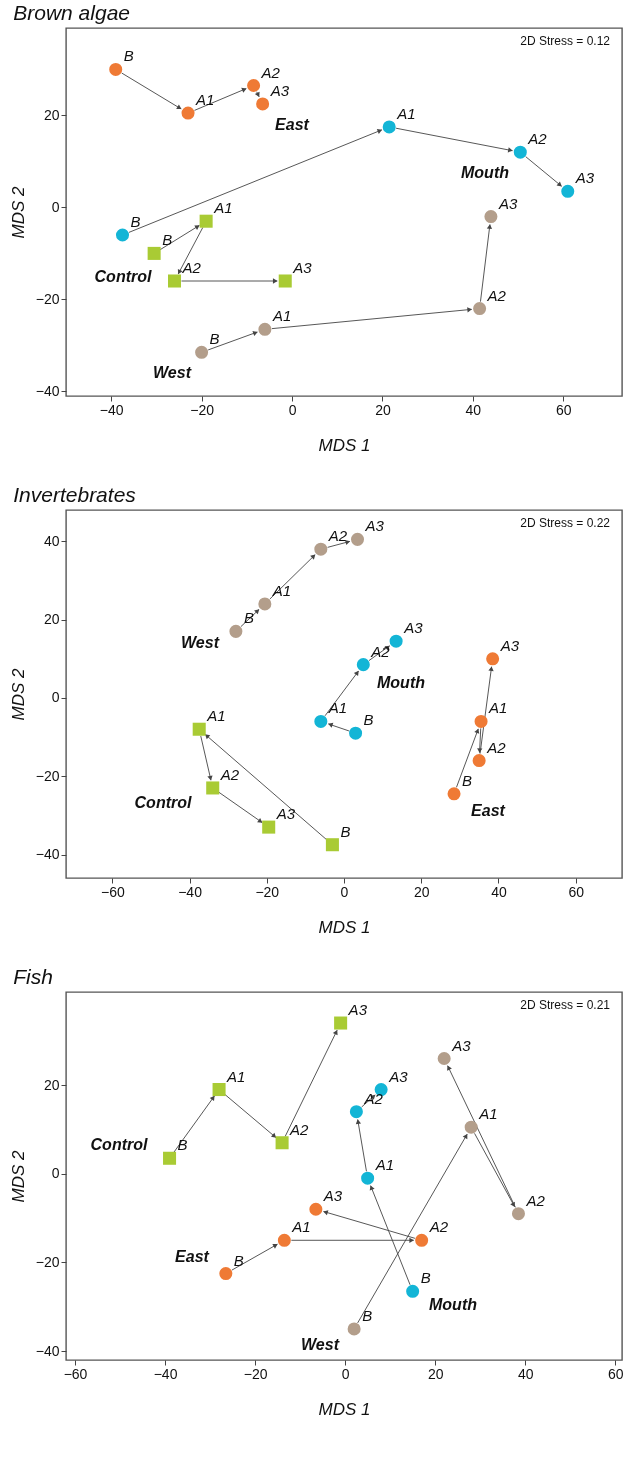 This screenshot has height=1477, width=637. Describe the element at coordinates (75, 494) in the screenshot. I see `chart-title: Invertebrates` at that location.